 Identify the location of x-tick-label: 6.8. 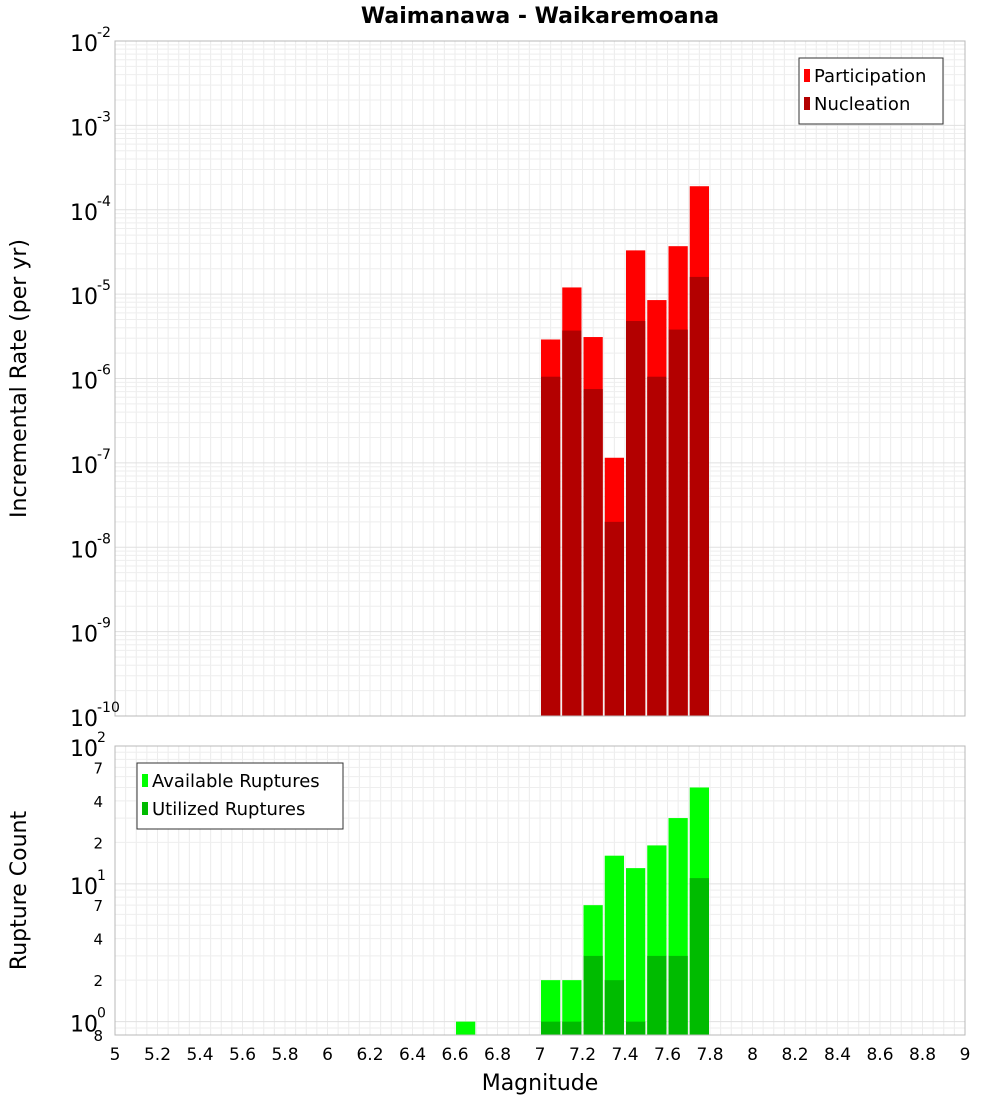
(497, 1055).